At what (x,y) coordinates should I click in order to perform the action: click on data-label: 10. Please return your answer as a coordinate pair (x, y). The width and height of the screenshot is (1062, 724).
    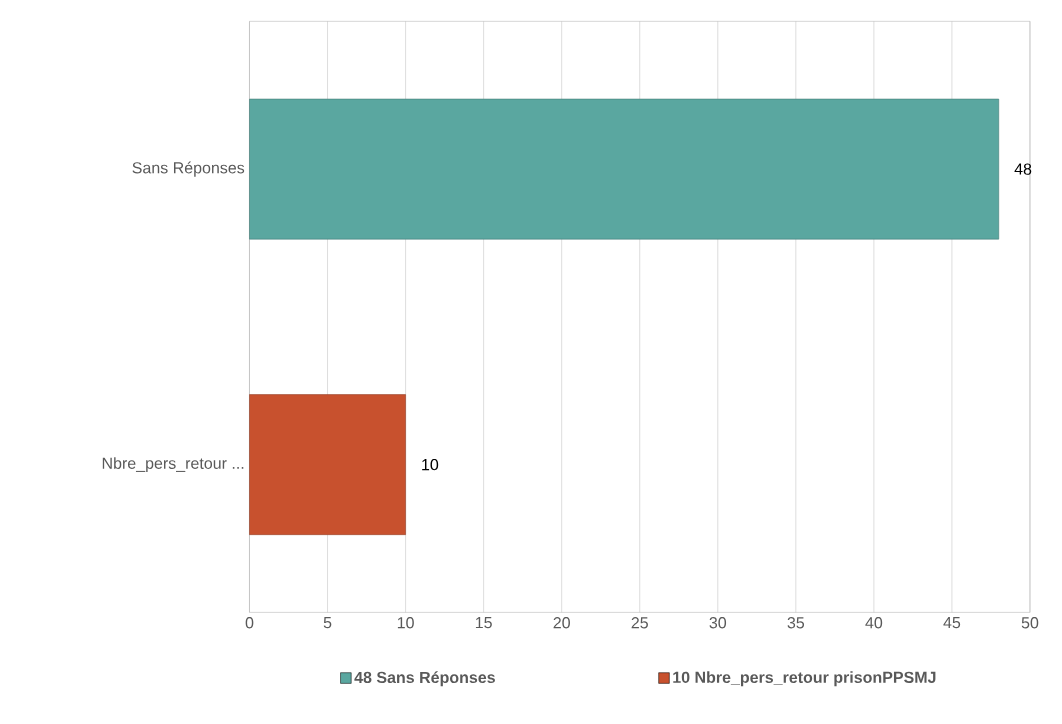
    Looking at the image, I should click on (430, 464).